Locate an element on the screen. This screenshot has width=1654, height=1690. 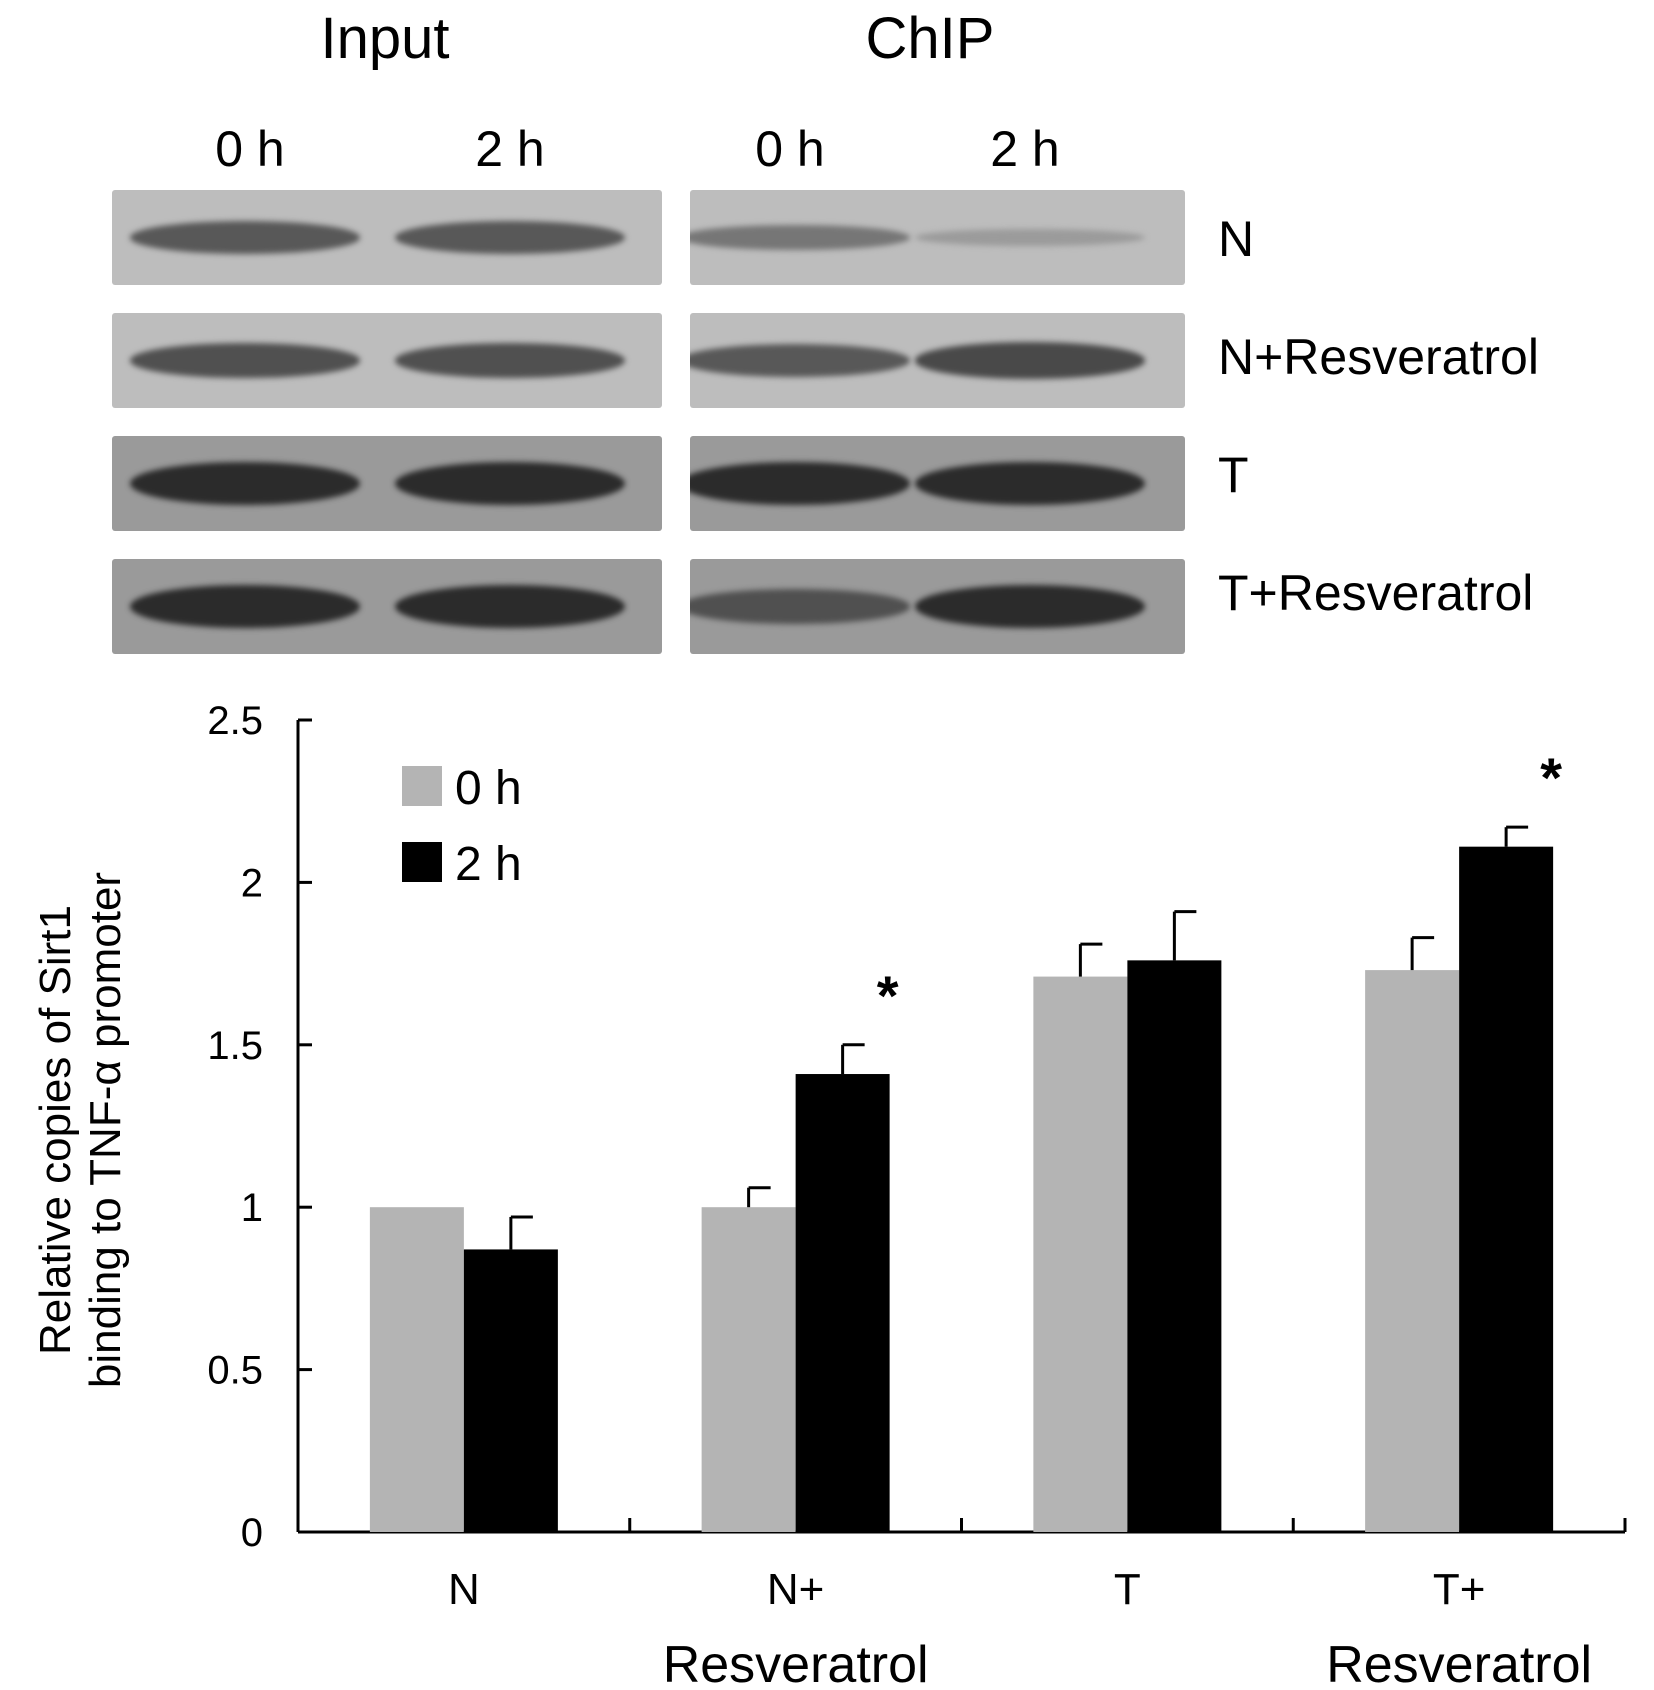
lane-label-input-2h: 2 h is located at coordinates (510, 149).